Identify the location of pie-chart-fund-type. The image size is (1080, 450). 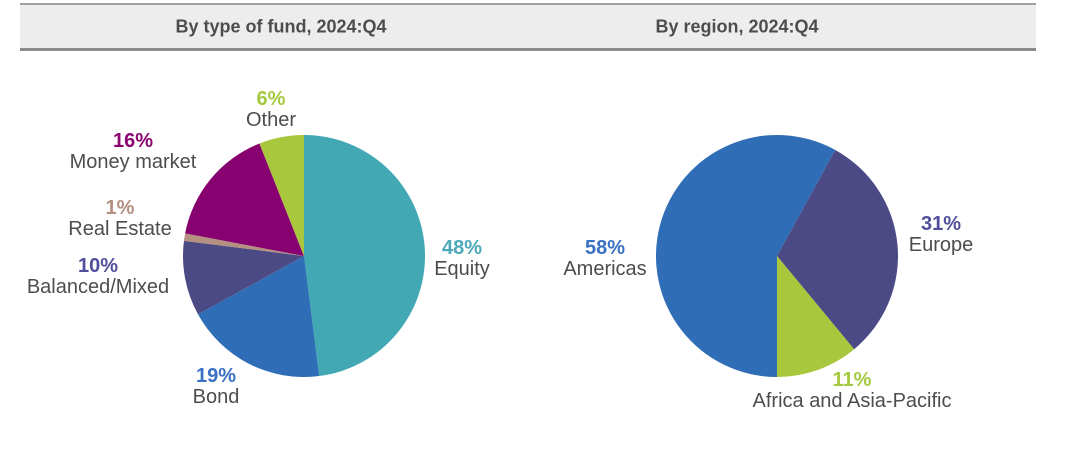
(304, 256).